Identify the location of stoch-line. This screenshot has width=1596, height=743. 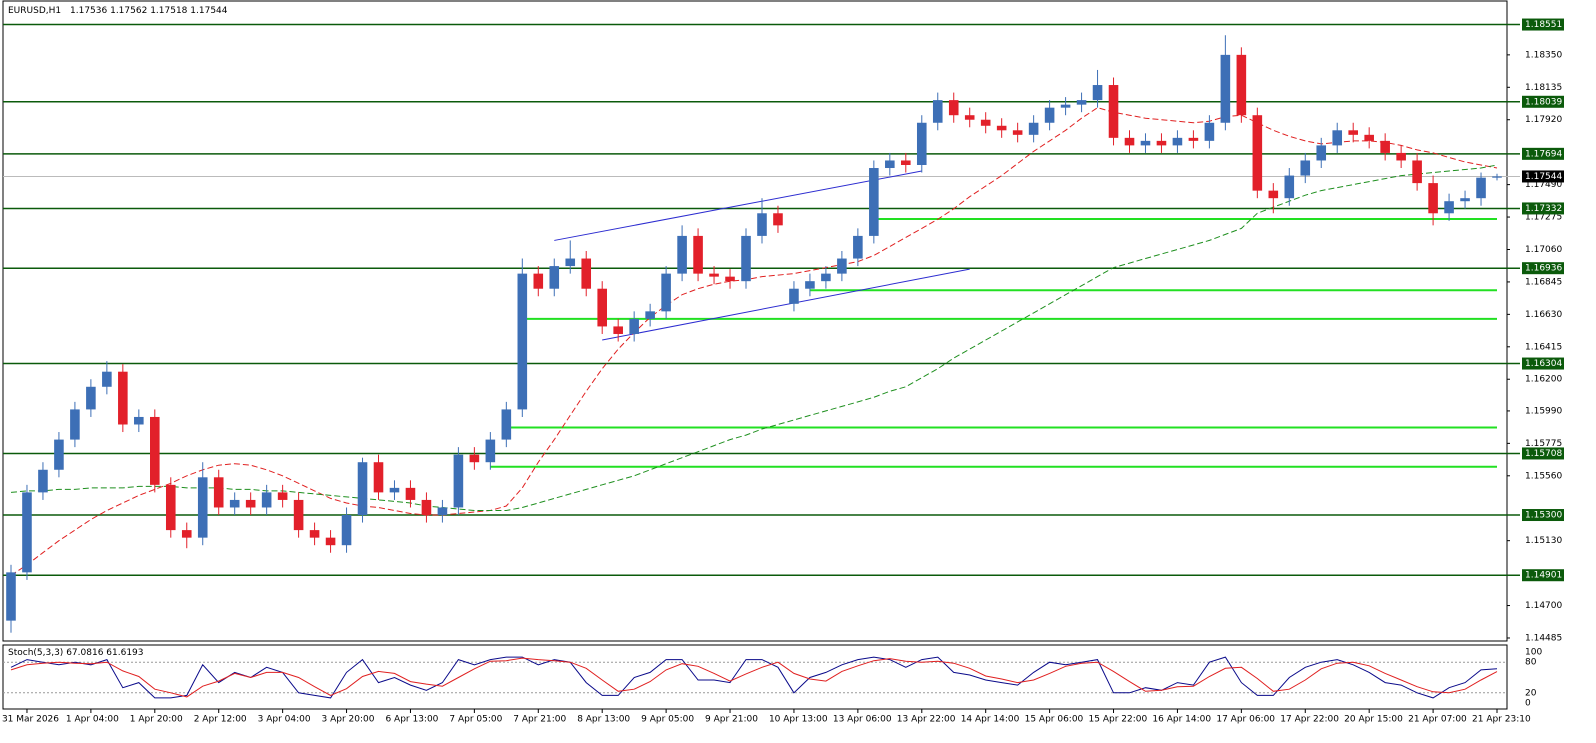
(754, 677).